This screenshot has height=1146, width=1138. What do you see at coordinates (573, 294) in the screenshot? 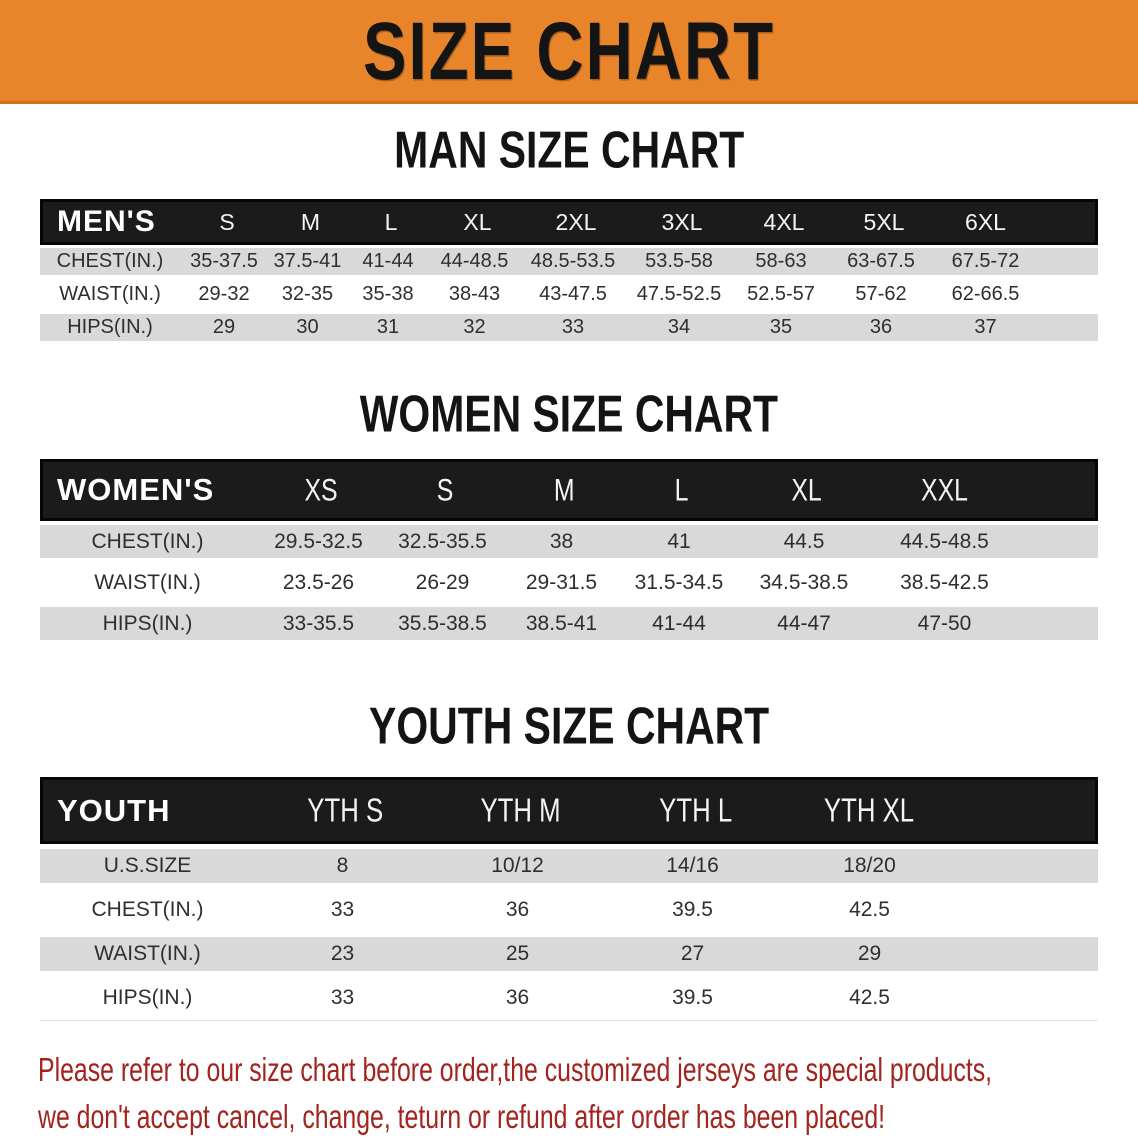
I see `value-cell: 43-47.5` at bounding box center [573, 294].